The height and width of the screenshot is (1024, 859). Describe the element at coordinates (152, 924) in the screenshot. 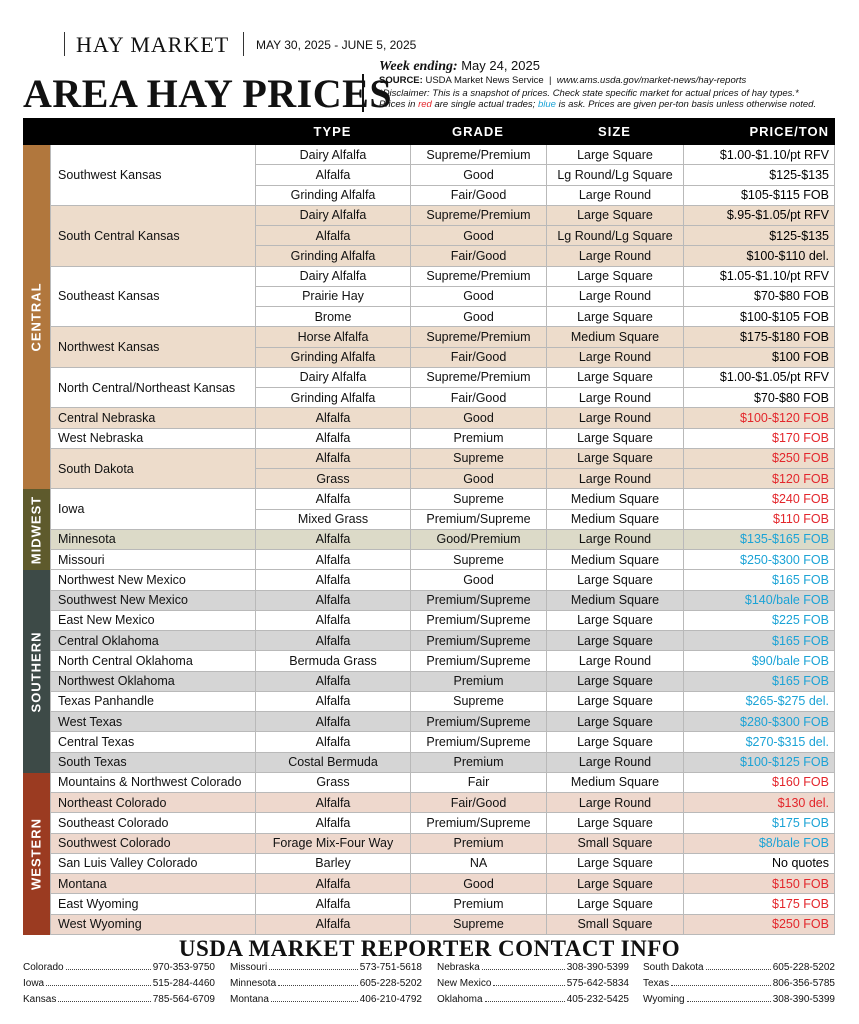

I see `location: West Wyoming` at that location.